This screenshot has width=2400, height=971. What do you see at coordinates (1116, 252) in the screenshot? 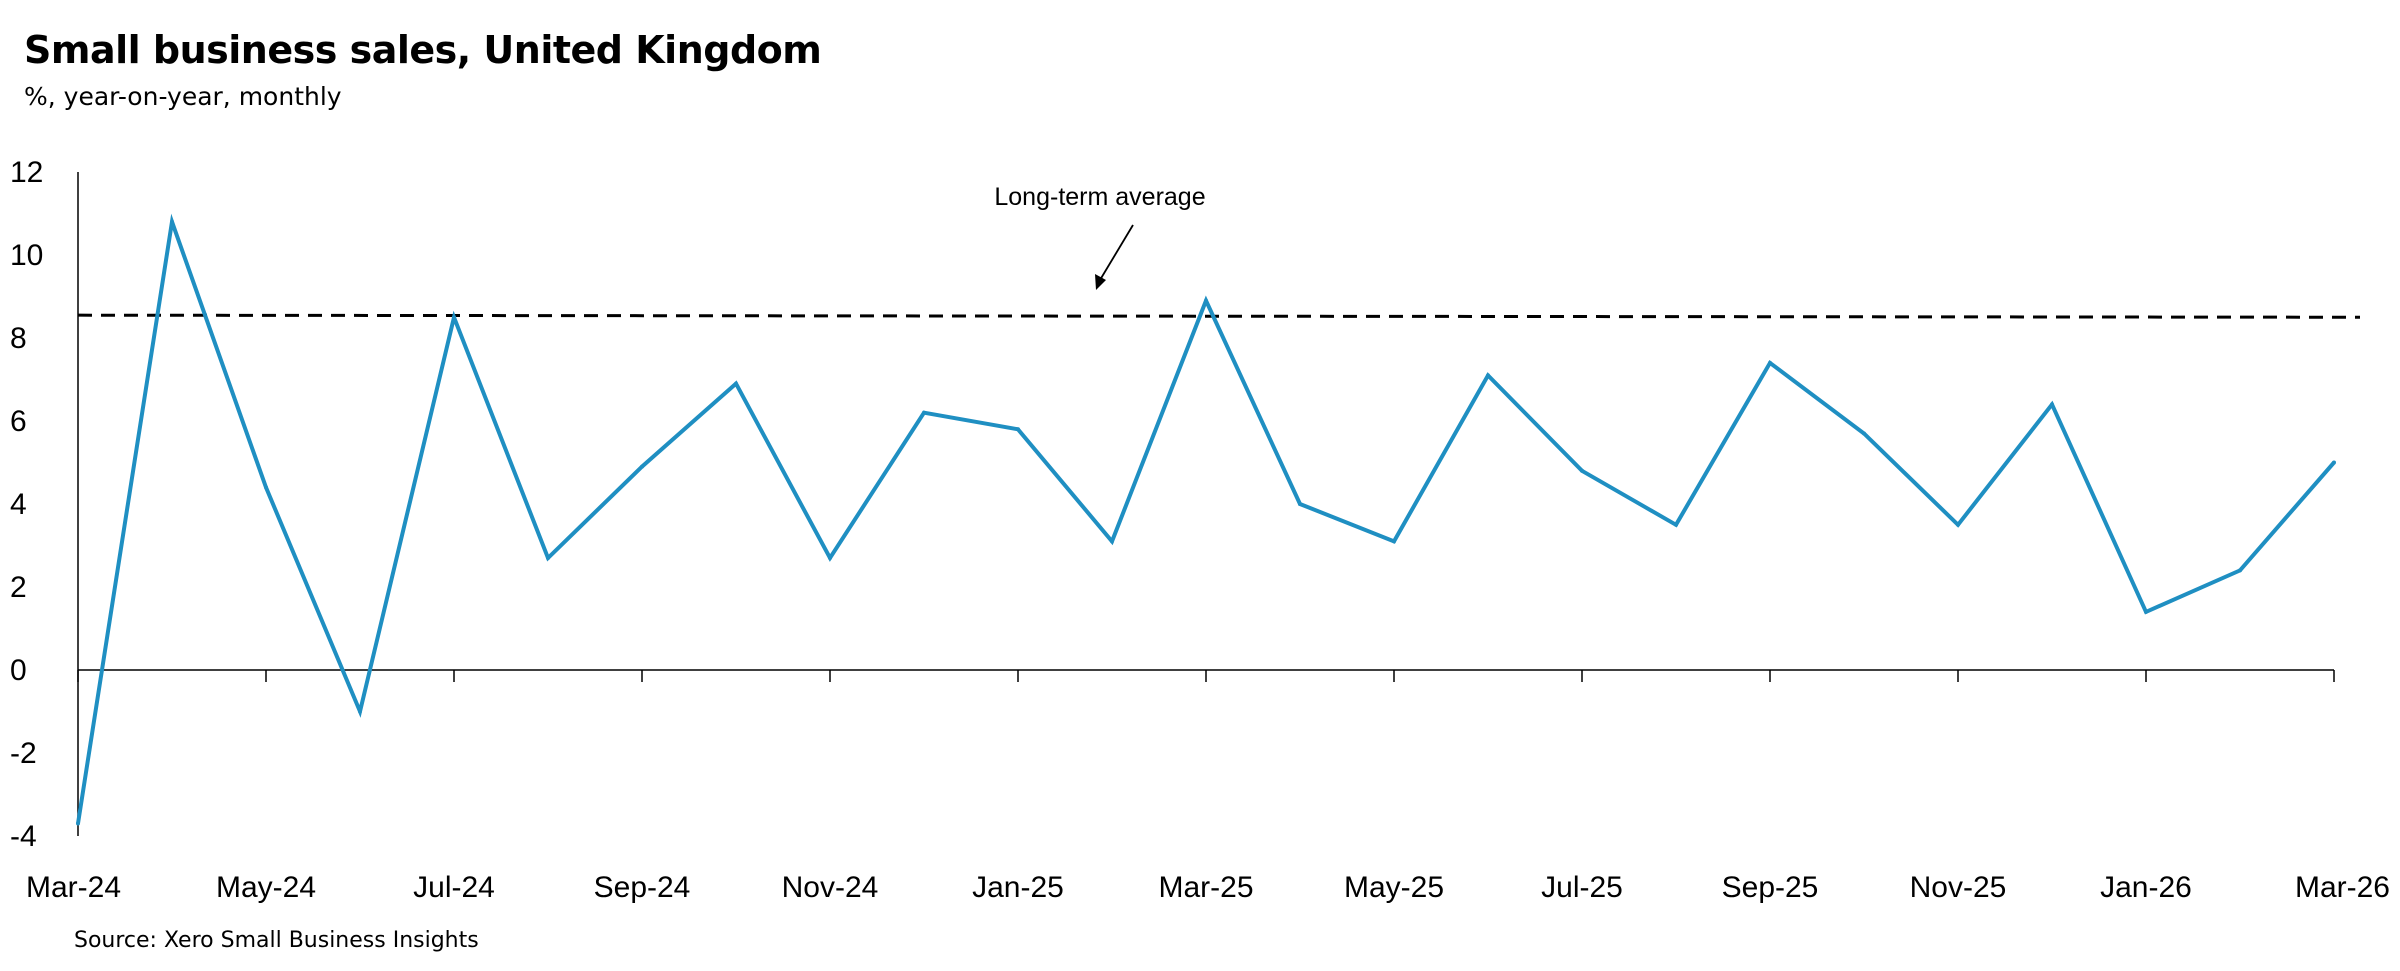
I see `annotation-arrow-shaft` at bounding box center [1116, 252].